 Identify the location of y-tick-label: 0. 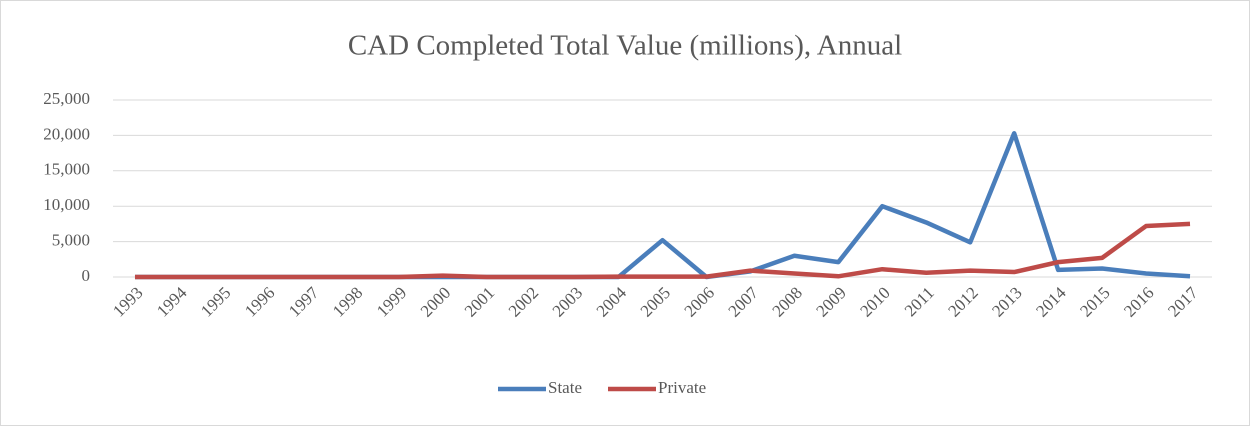
(86, 275).